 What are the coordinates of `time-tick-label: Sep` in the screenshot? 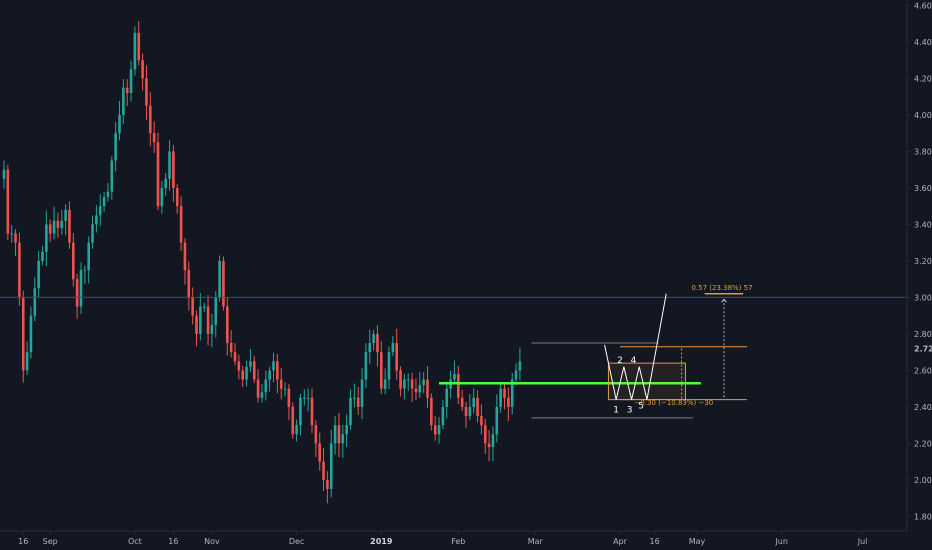 It's located at (50, 541).